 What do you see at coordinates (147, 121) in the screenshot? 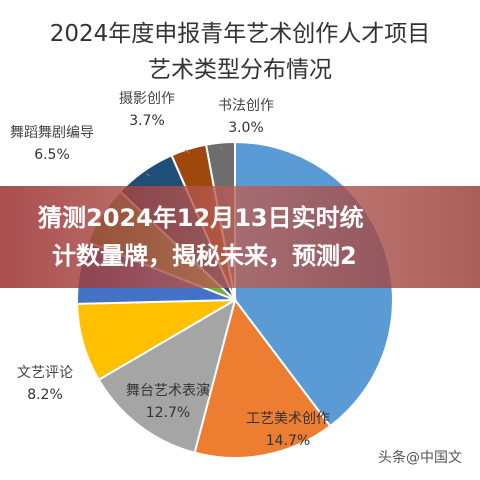
I see `slice-value-8: 3.7%` at bounding box center [147, 121].